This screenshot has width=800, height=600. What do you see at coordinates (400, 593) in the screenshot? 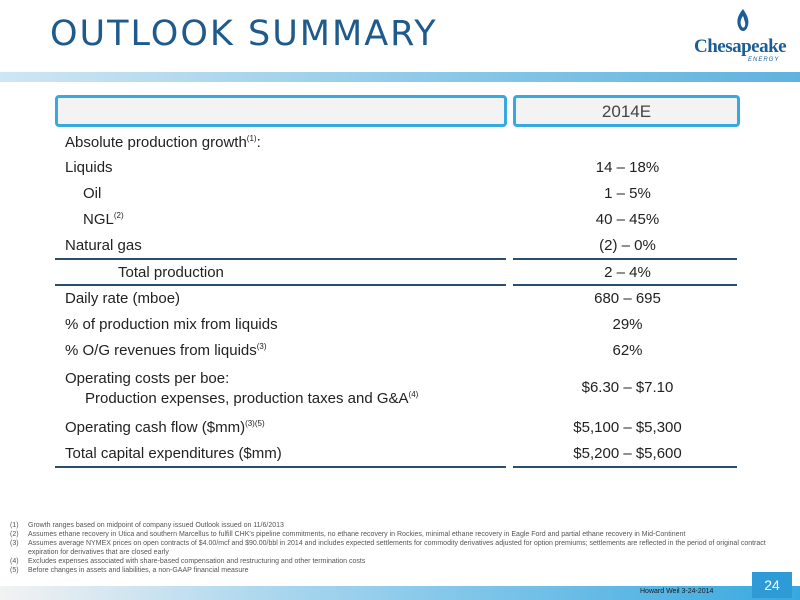
I see `footer-band` at bounding box center [400, 593].